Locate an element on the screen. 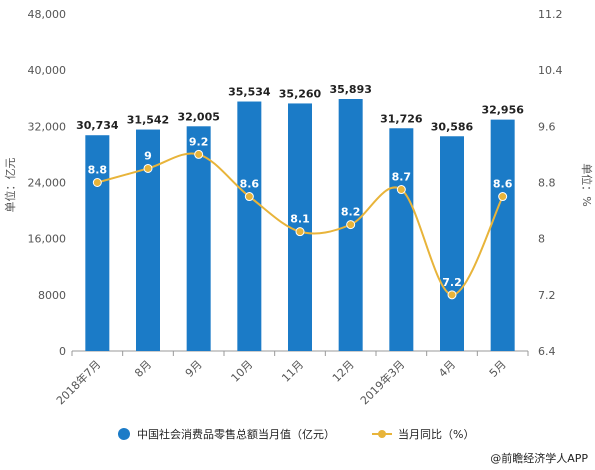 The width and height of the screenshot is (595, 470). y-left-tick-label: 48,000 is located at coordinates (47, 14).